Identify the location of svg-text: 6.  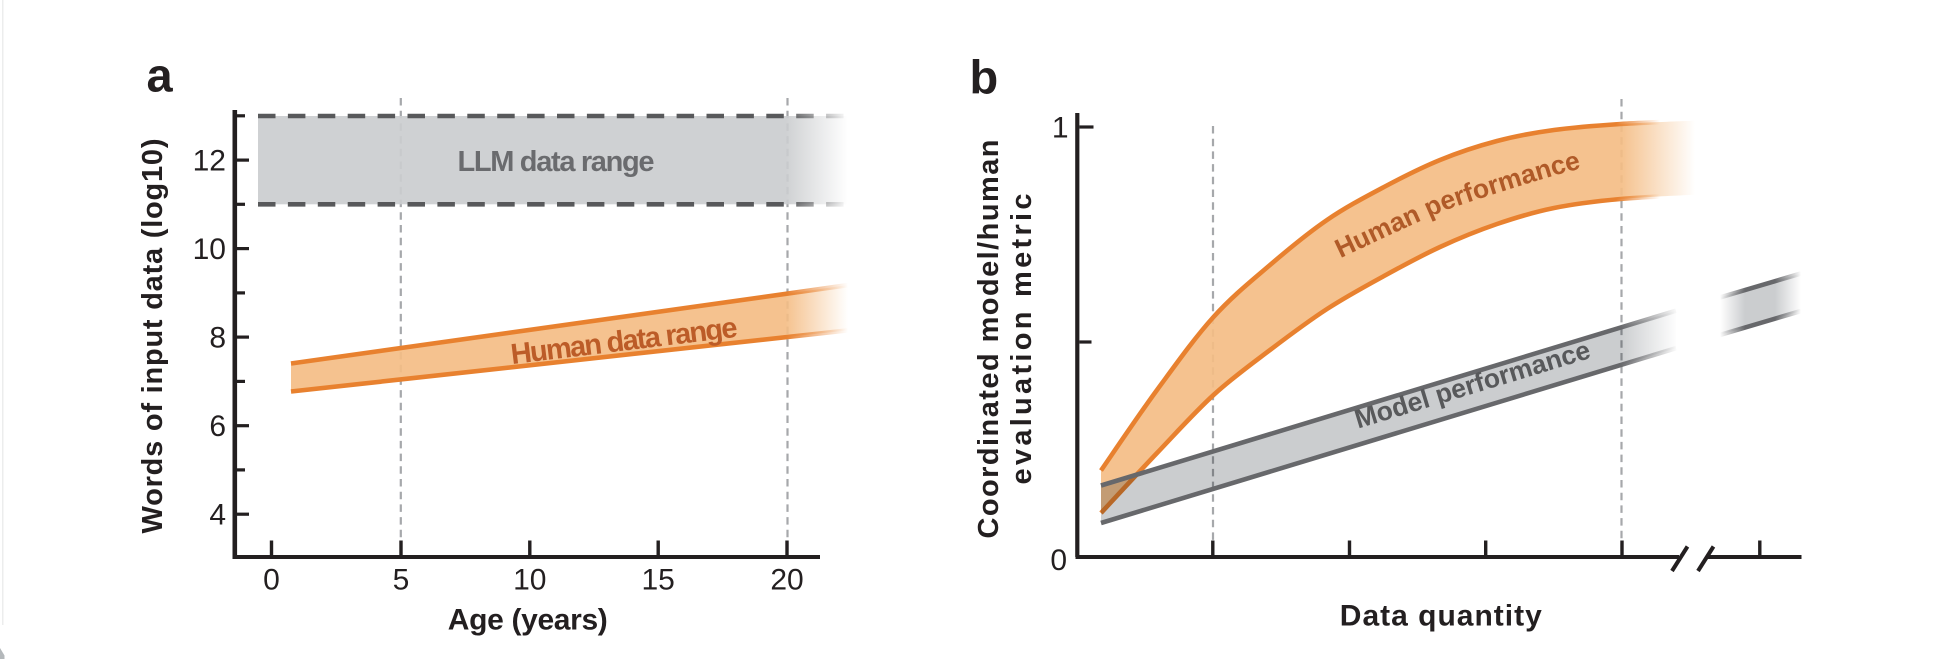
(217, 426).